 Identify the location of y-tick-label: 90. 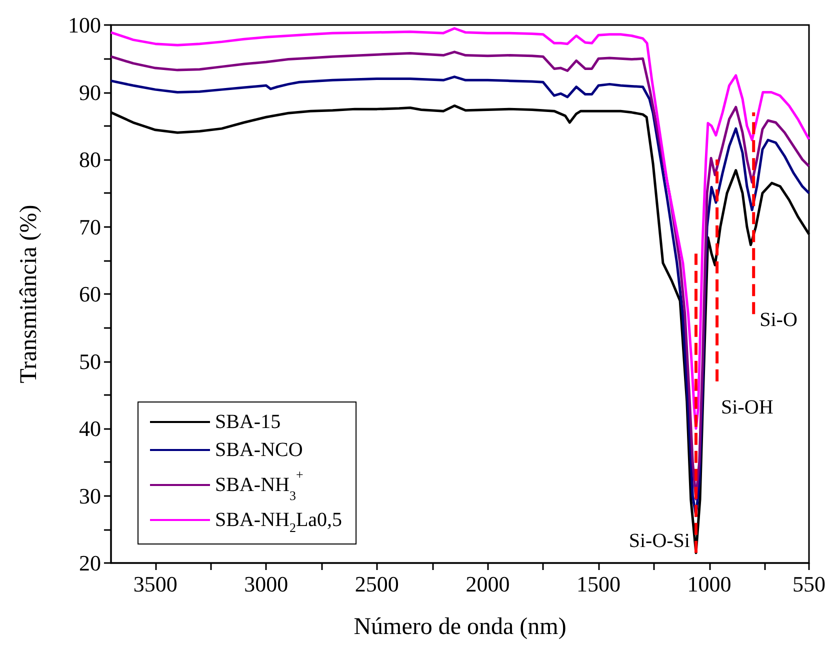
(90, 92).